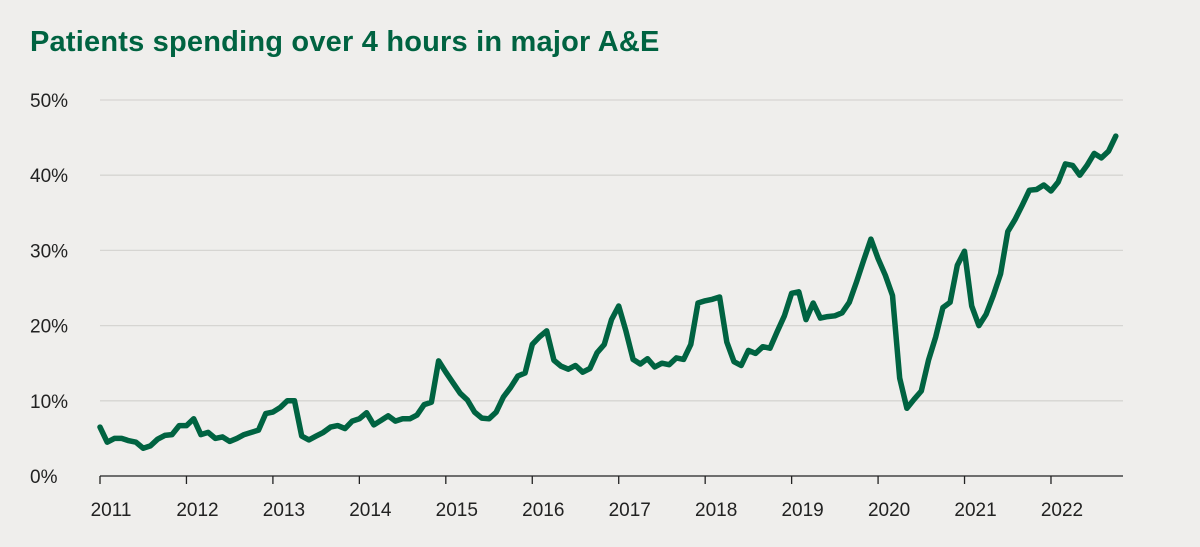 The width and height of the screenshot is (1200, 547). Describe the element at coordinates (49, 327) in the screenshot. I see `y-tick-label: 20%` at that location.